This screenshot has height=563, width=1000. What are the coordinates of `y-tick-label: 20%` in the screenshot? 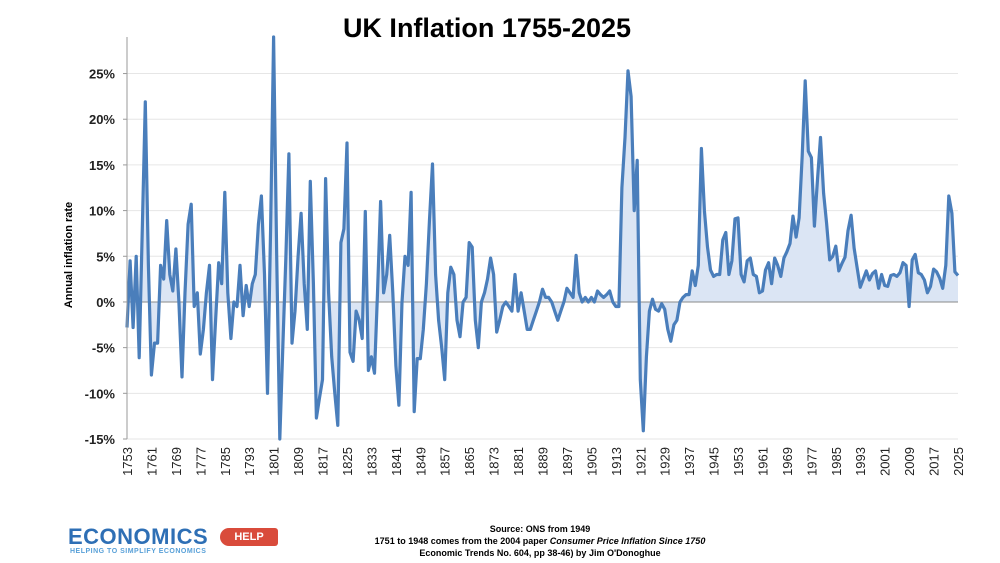 It's located at (102, 119).